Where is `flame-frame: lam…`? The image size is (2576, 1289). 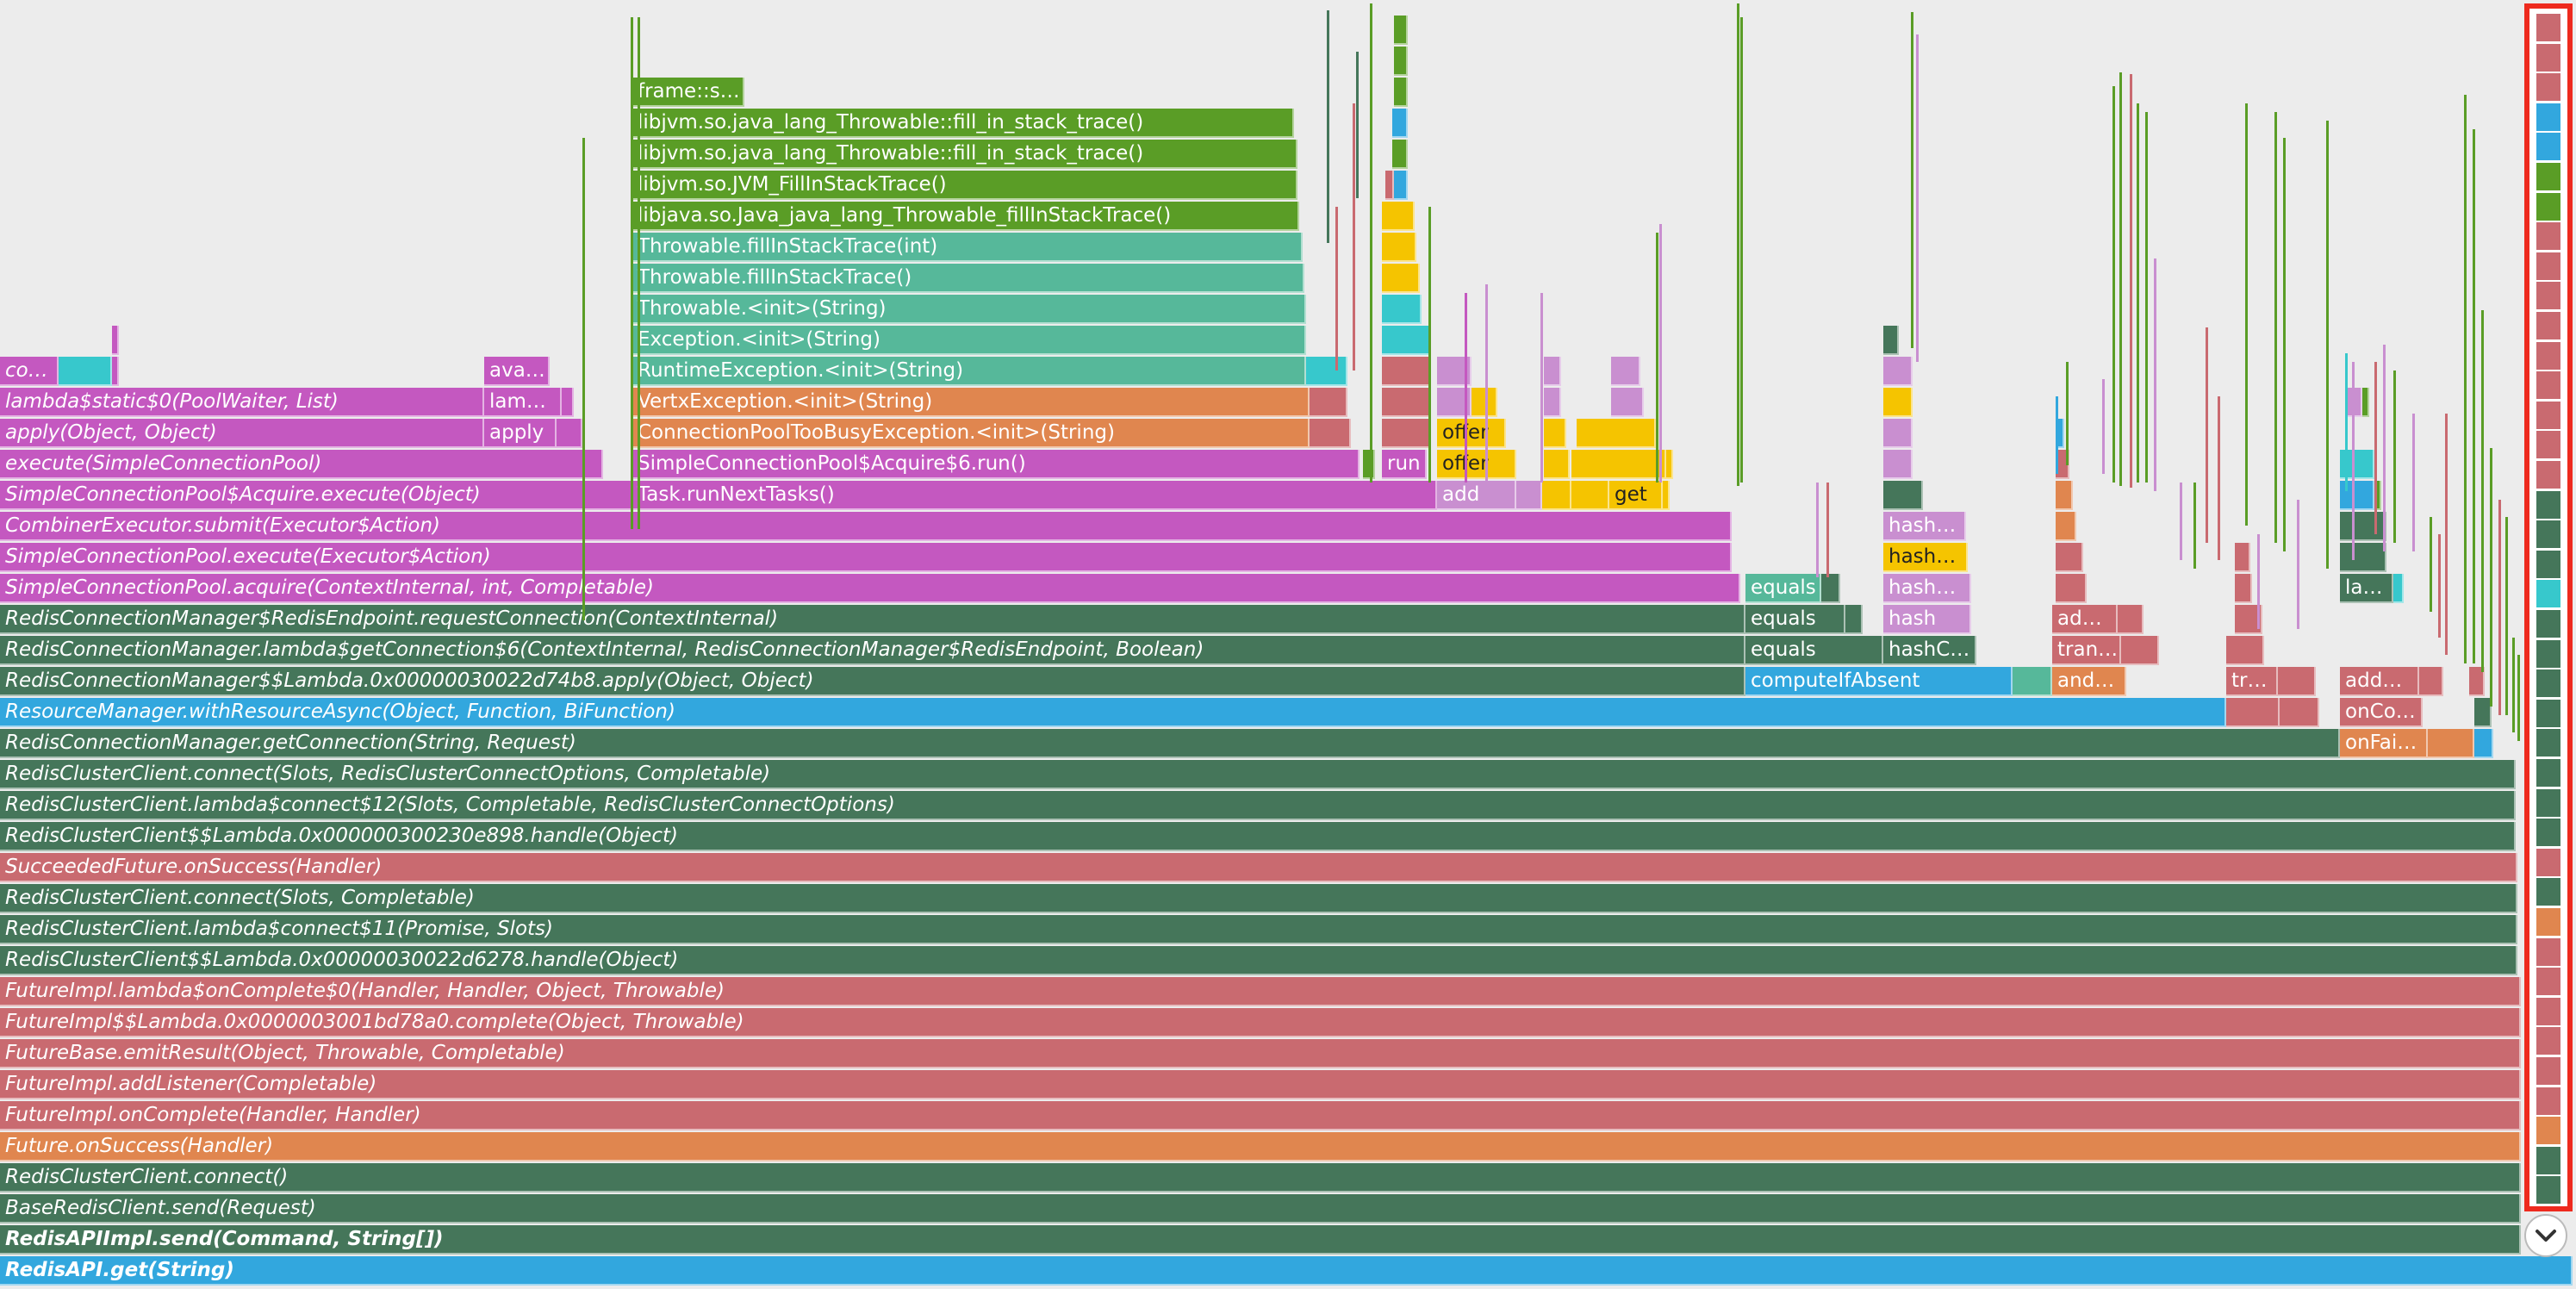 flame-frame: lam… is located at coordinates (523, 402).